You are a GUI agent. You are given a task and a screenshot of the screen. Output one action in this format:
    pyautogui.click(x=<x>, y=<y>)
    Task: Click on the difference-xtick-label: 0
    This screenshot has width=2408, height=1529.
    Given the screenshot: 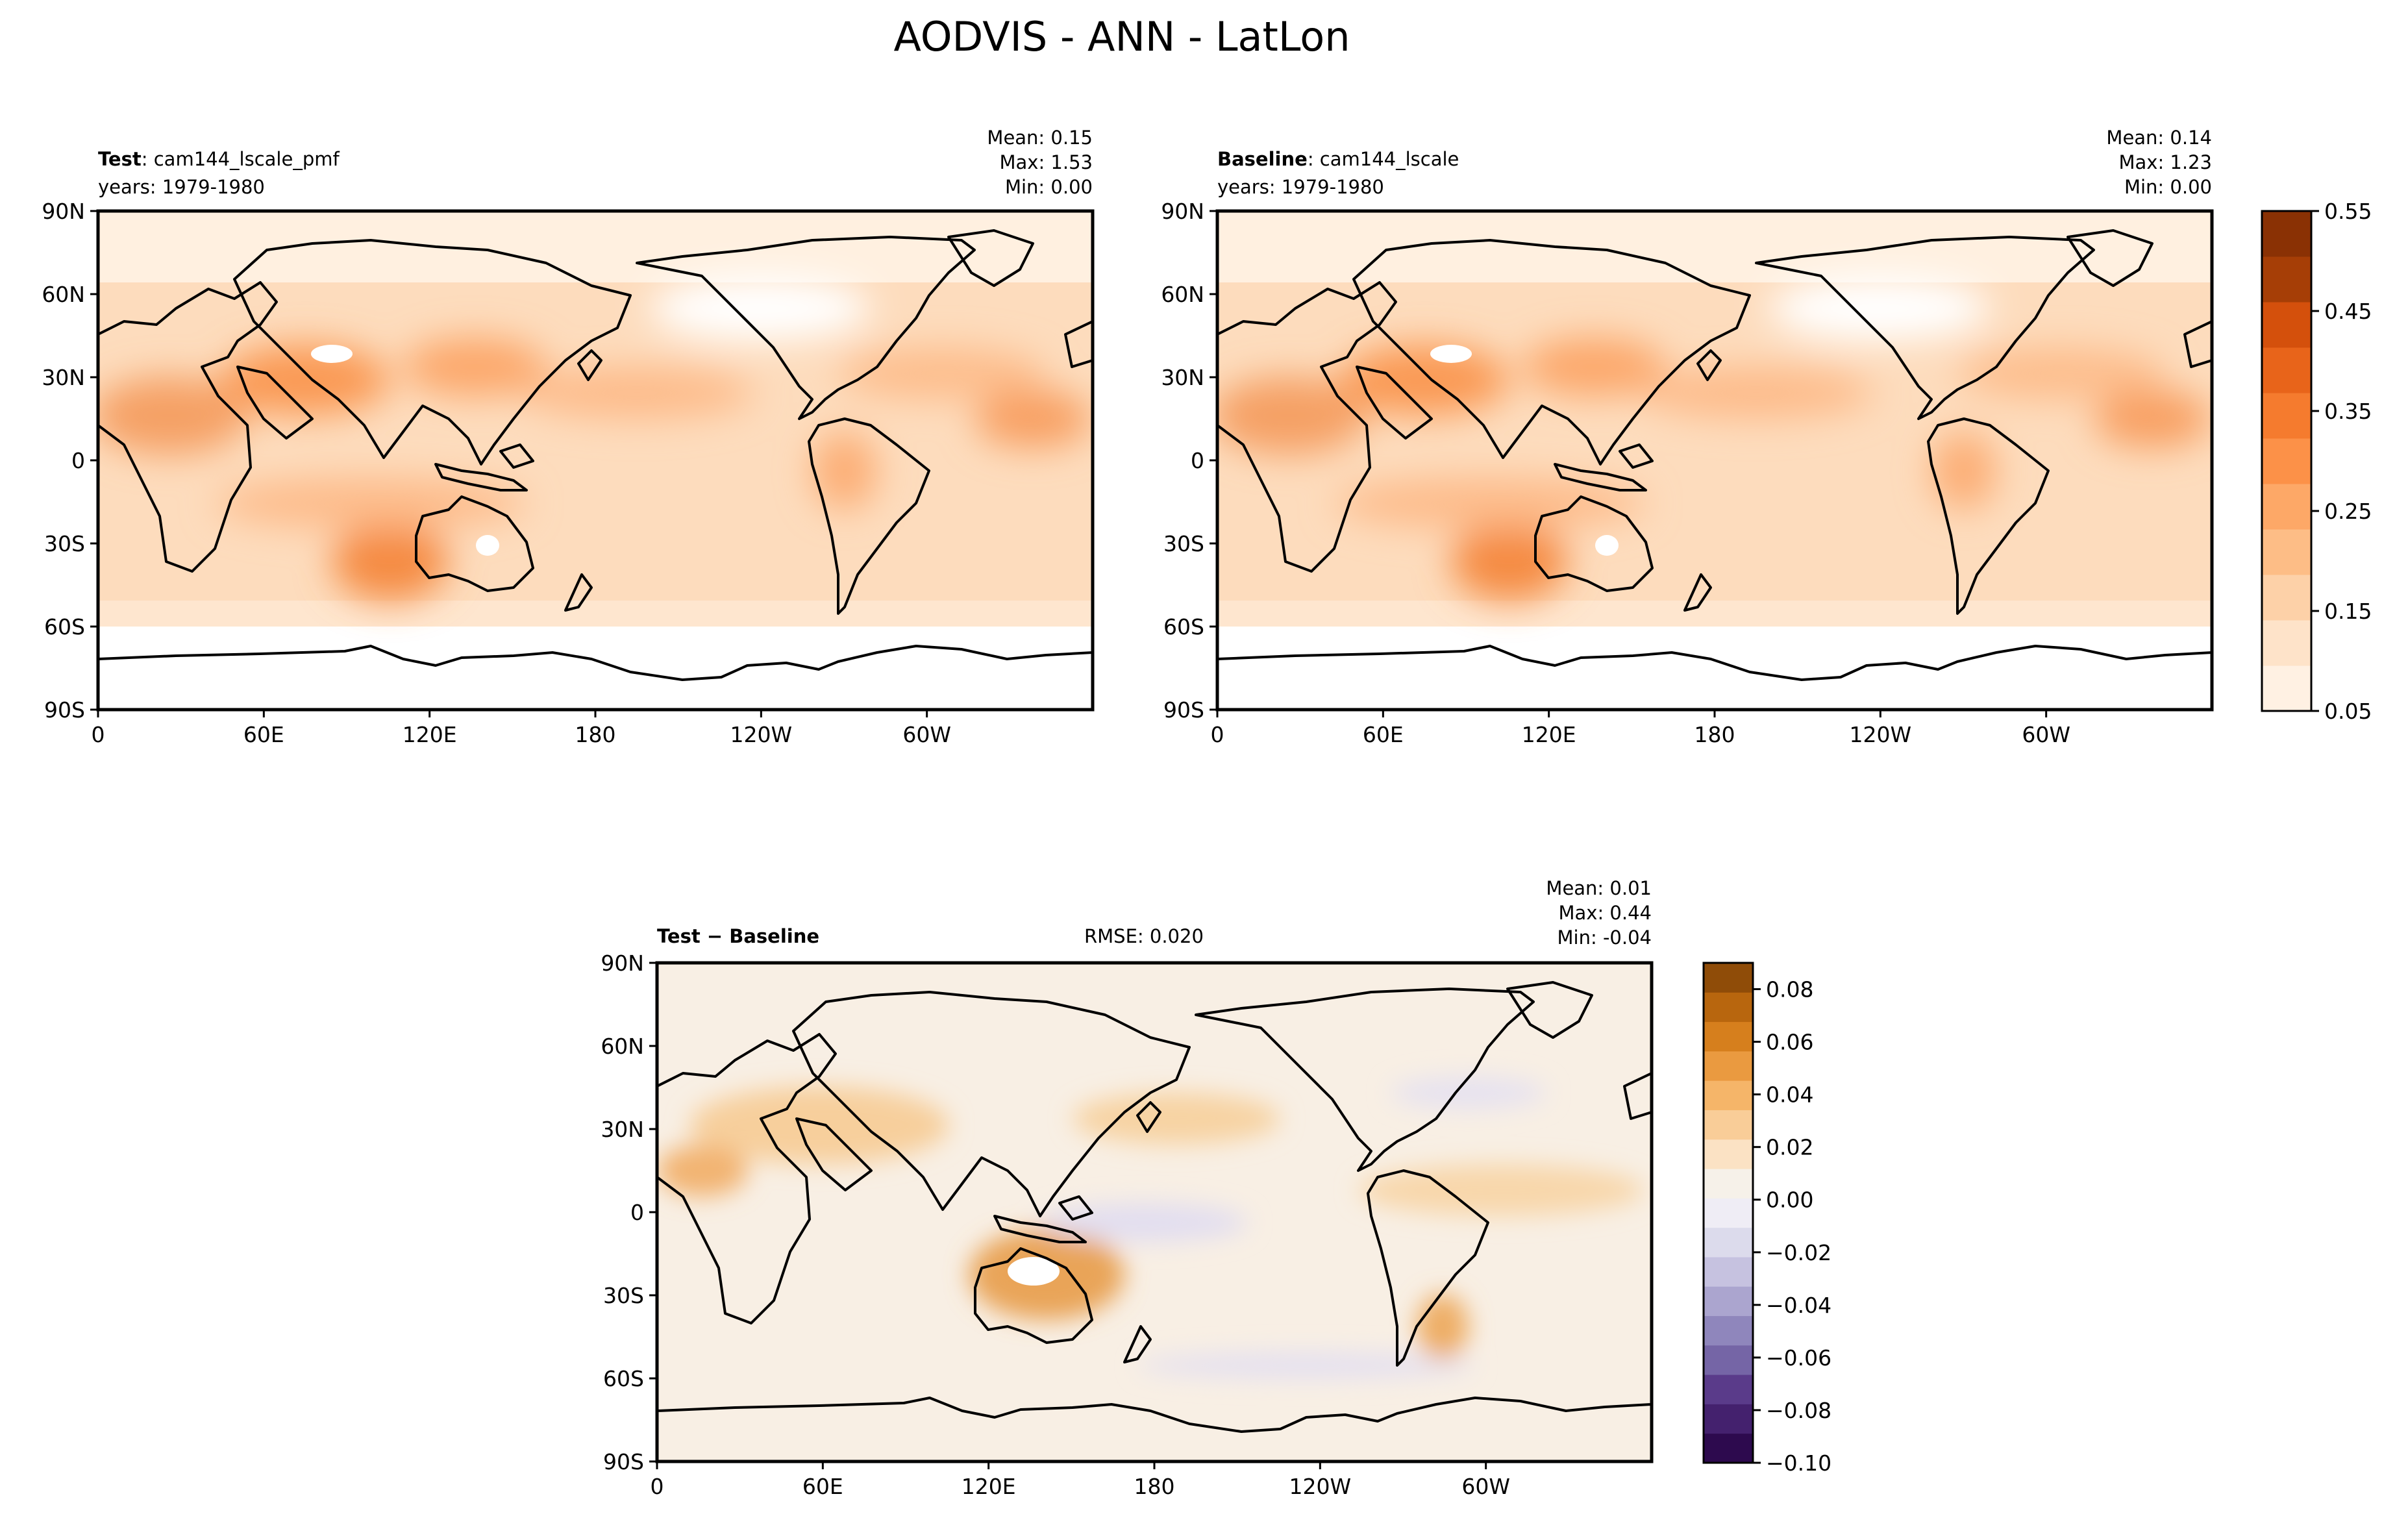 What is the action you would take?
    pyautogui.click(x=657, y=1486)
    